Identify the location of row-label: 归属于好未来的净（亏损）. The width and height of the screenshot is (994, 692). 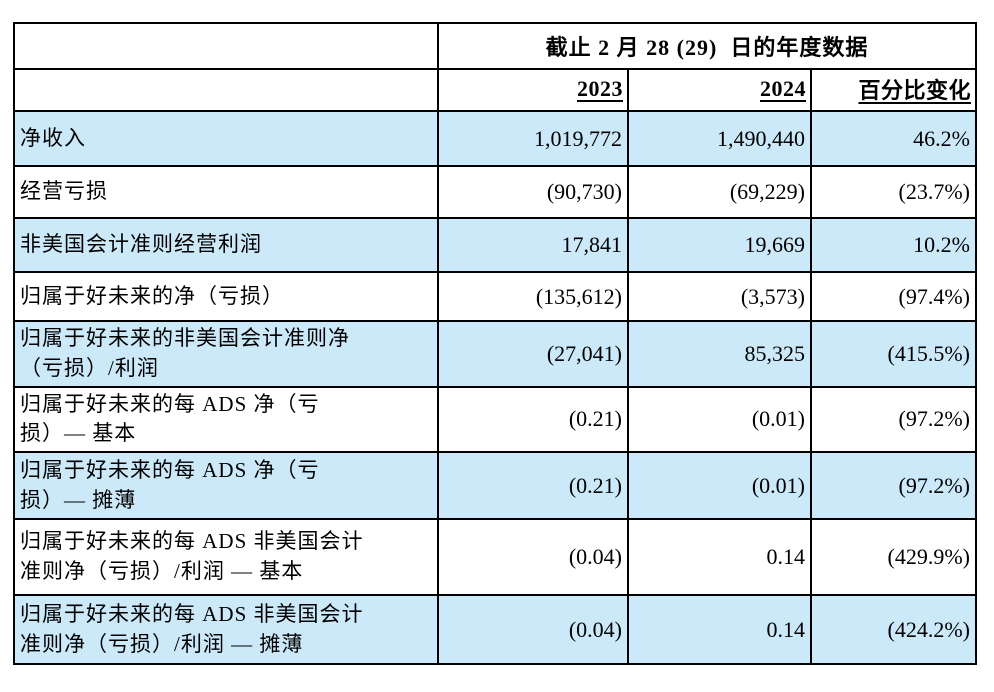
(226, 296).